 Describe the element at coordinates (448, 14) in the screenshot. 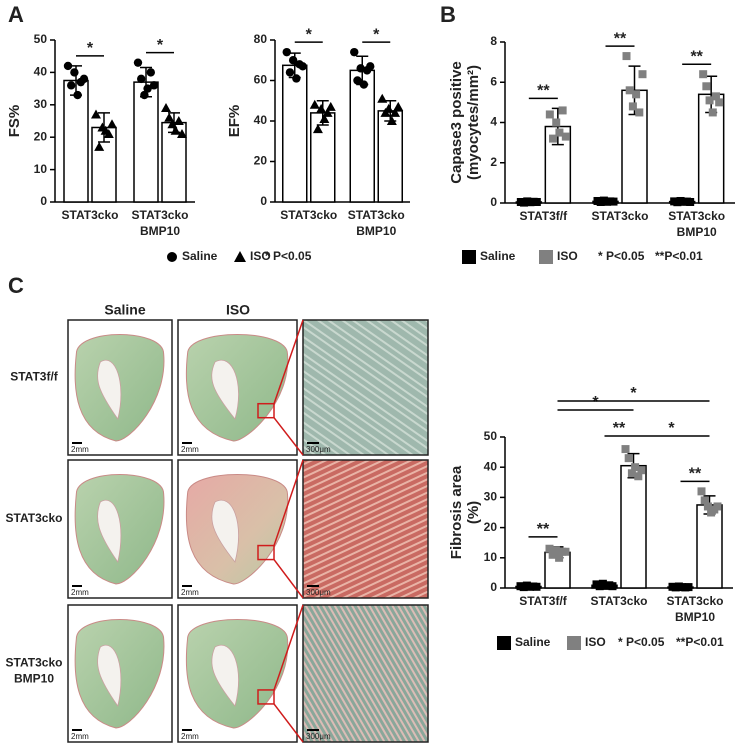

I see `panel-label: B` at that location.